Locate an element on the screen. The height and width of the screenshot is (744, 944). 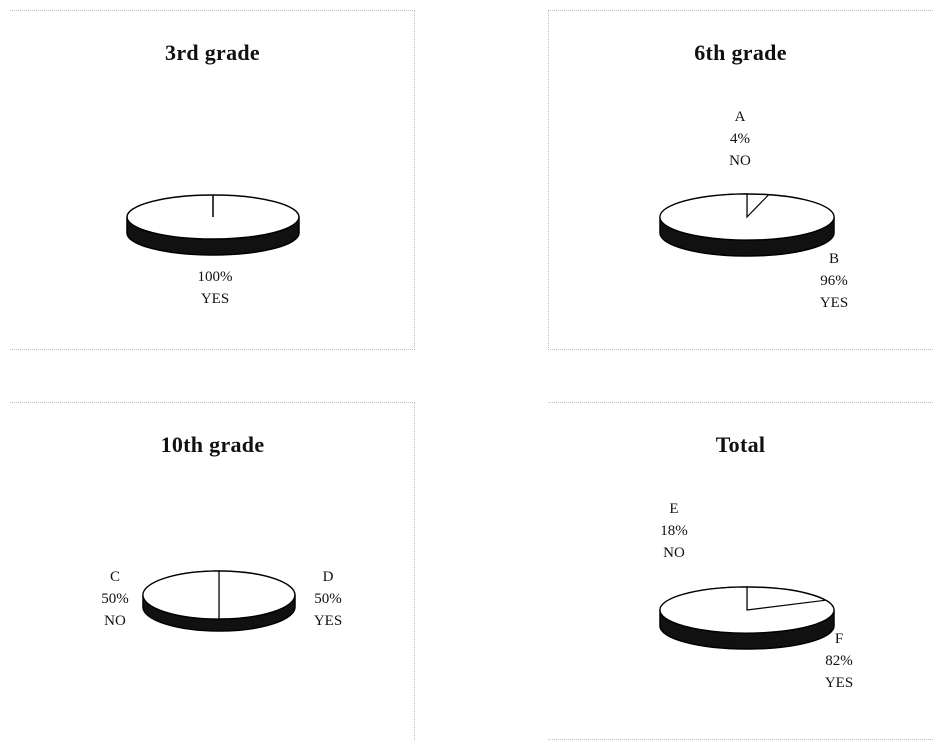
pie-chart-total is located at coordinates (747, 618).